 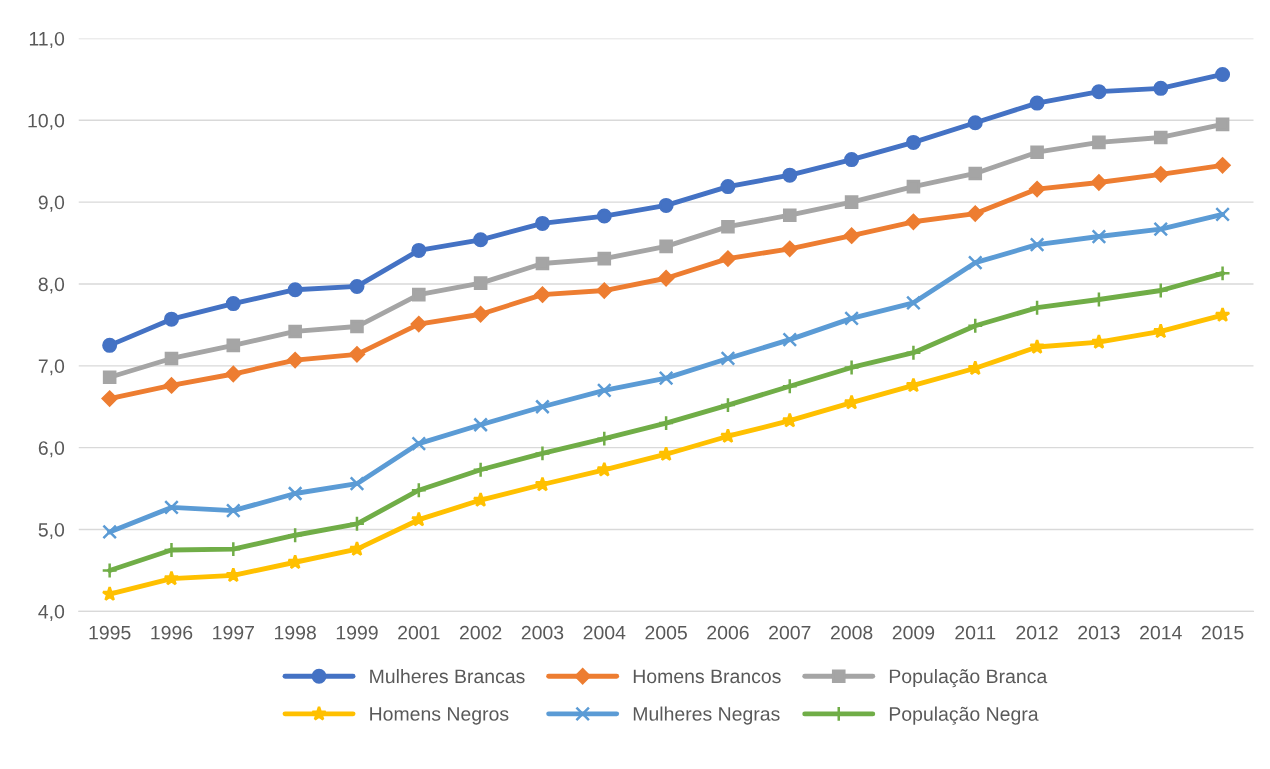 What do you see at coordinates (1099, 632) in the screenshot?
I see `x-tick-label: 2013` at bounding box center [1099, 632].